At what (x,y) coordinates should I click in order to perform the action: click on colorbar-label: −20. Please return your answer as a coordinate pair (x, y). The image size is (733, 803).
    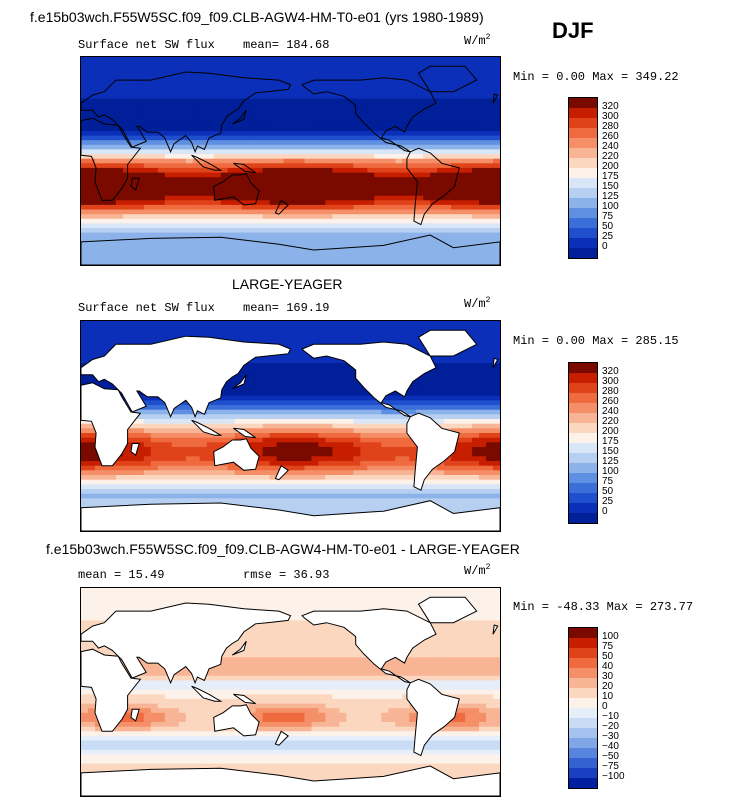
    Looking at the image, I should click on (610, 726).